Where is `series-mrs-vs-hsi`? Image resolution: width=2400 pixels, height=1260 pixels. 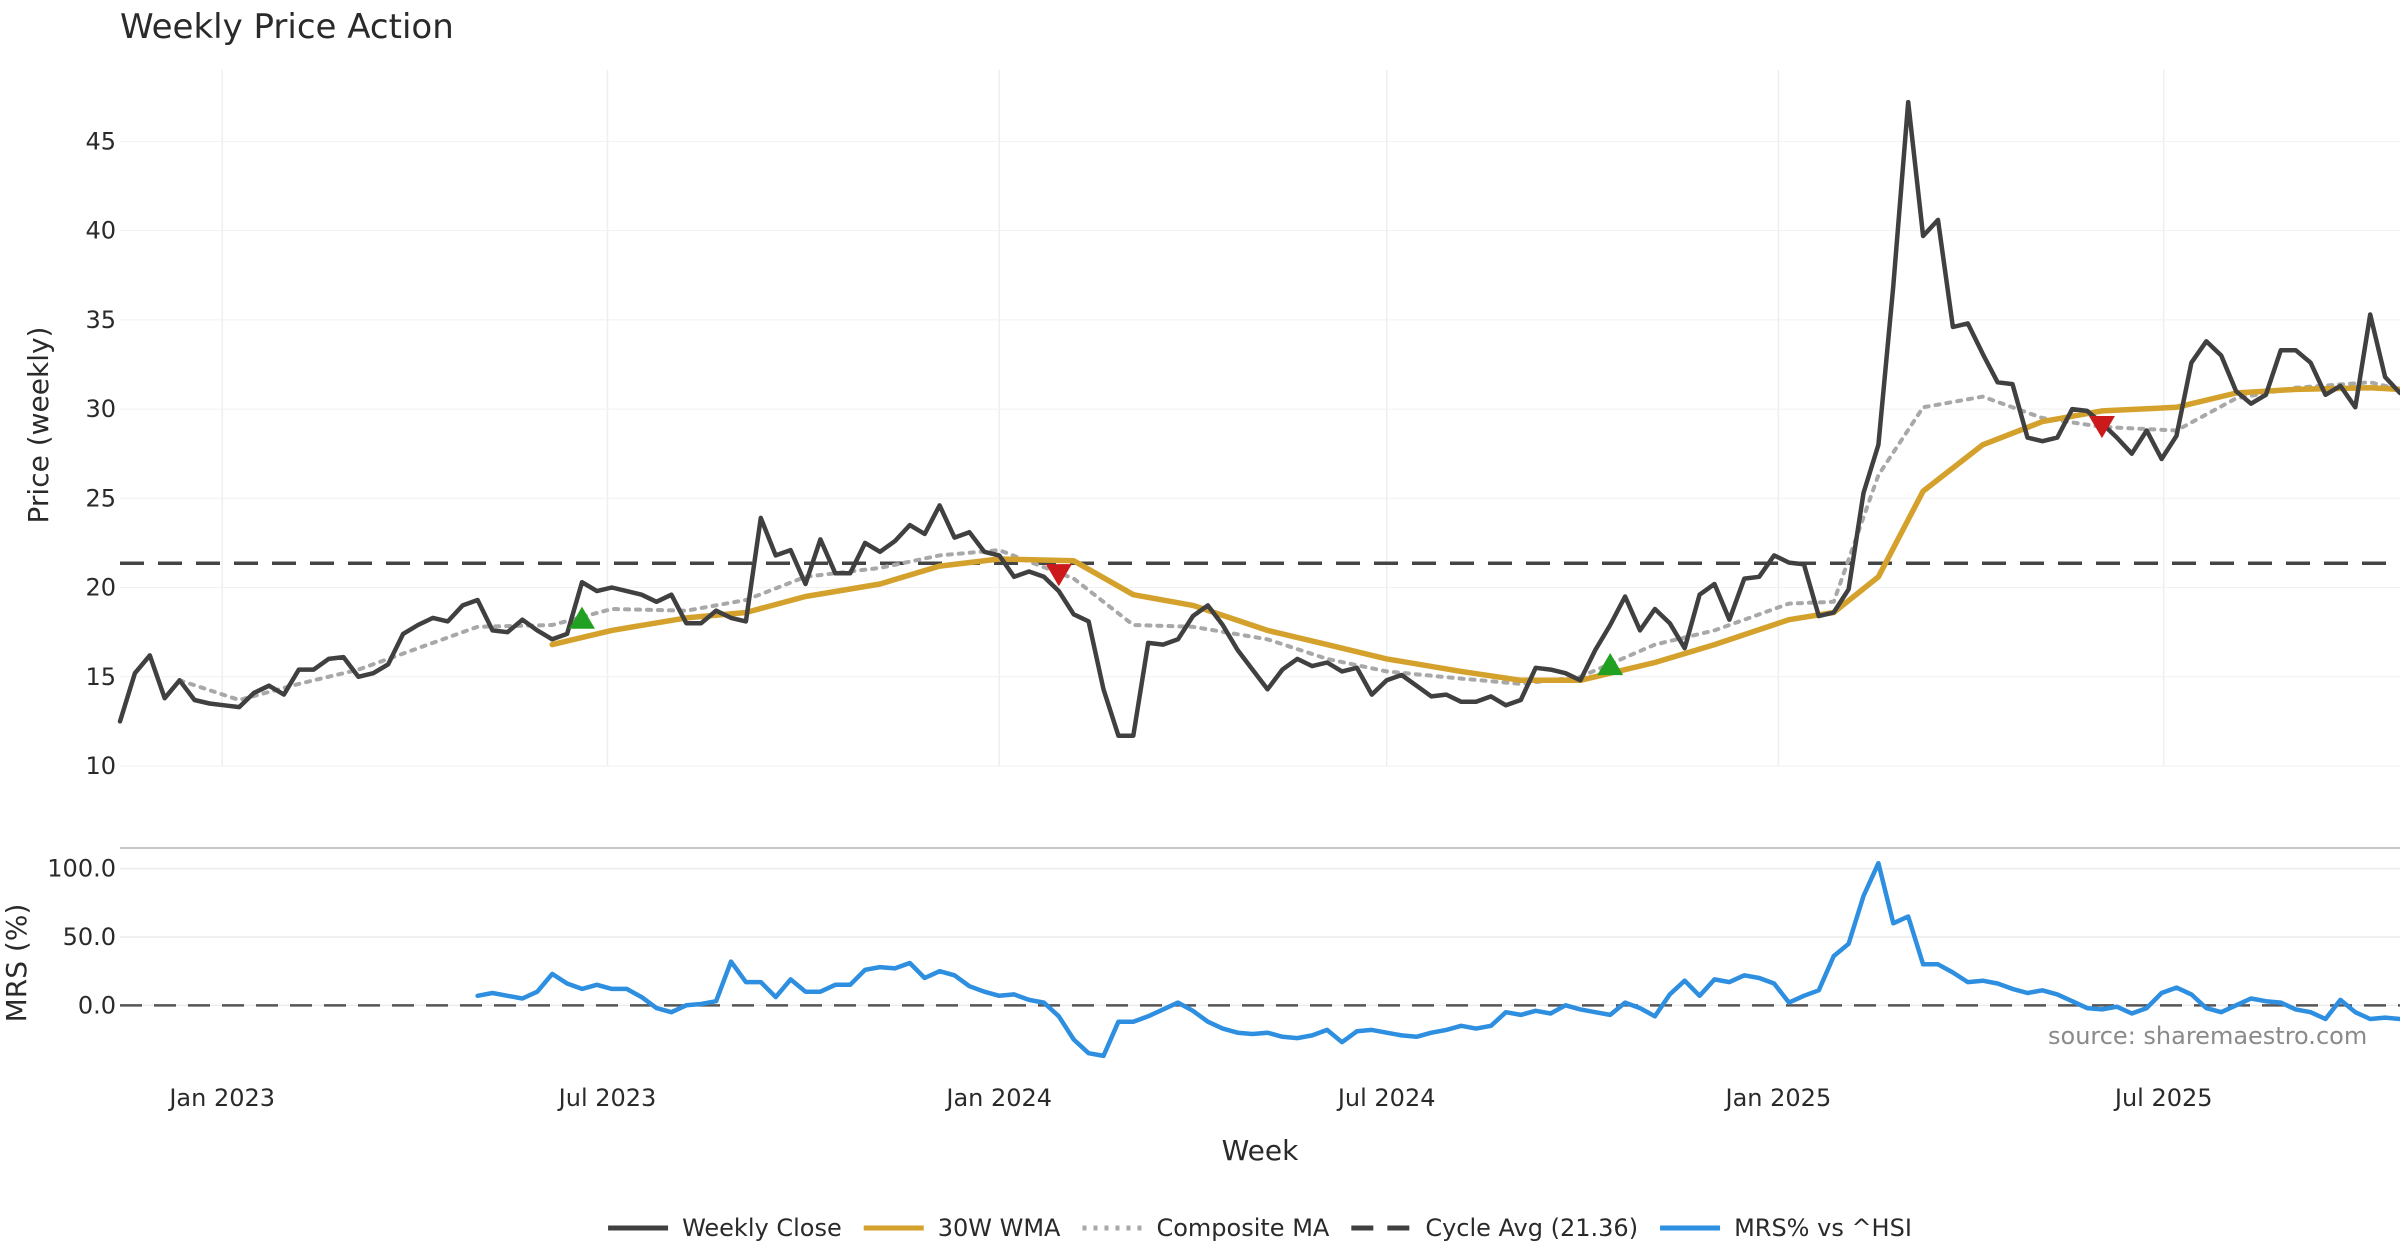 series-mrs-vs-hsi is located at coordinates (1437, 959).